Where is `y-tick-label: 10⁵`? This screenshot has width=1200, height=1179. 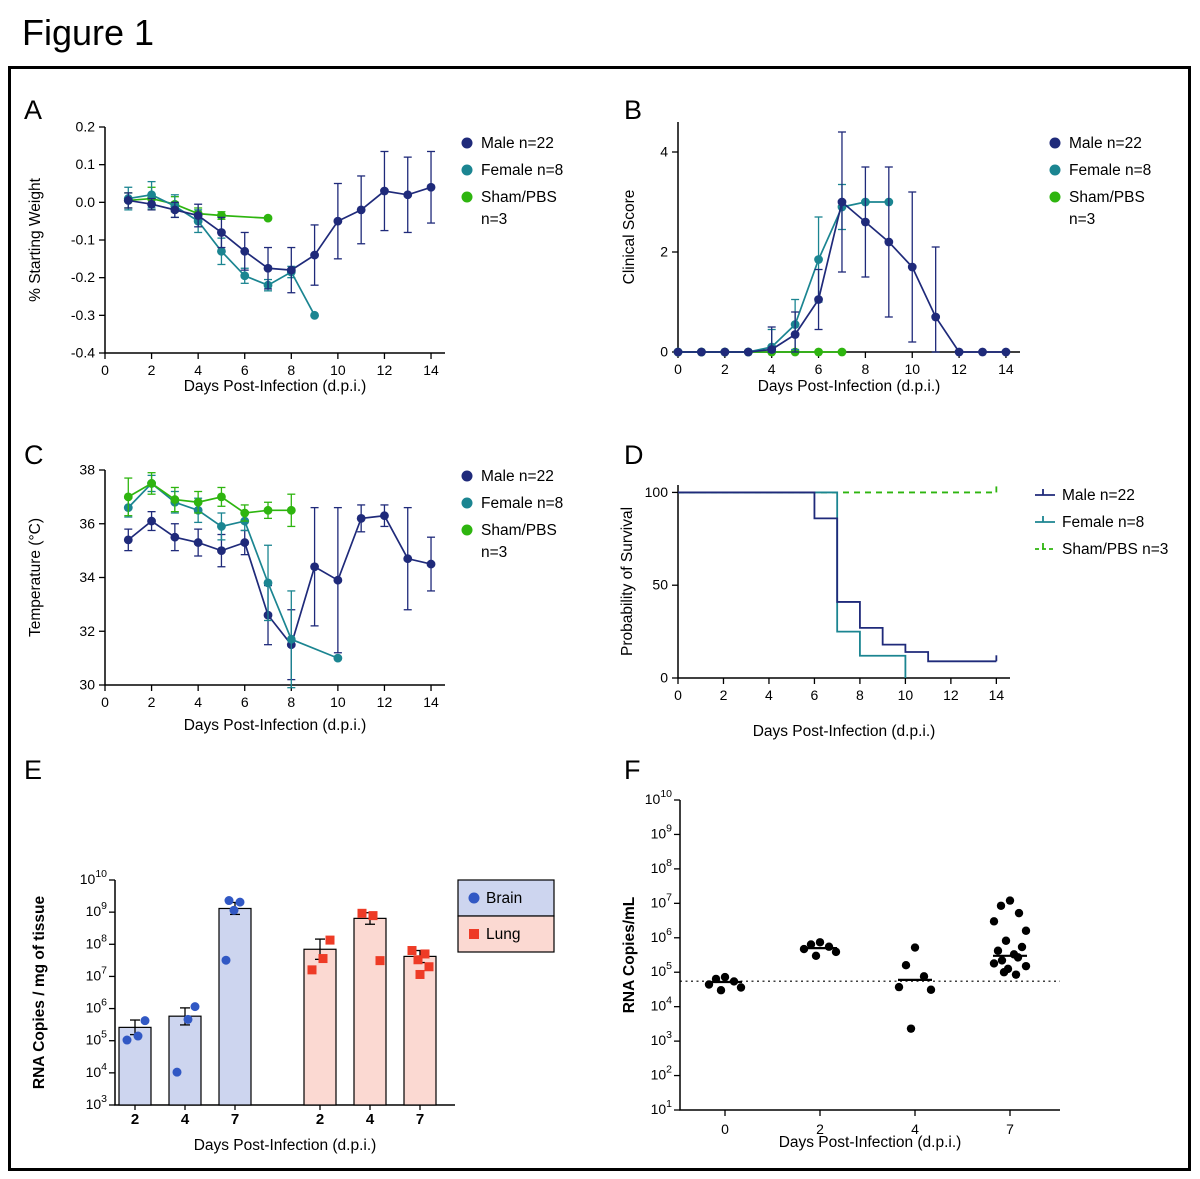
y-tick-label: 10⁵ is located at coordinates (97, 1038).